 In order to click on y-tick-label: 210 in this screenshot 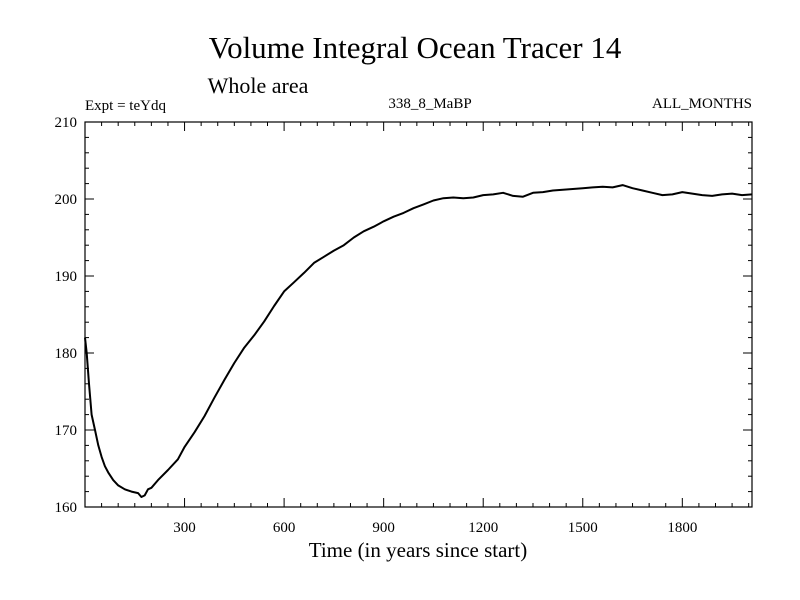, I will do `click(66, 123)`.